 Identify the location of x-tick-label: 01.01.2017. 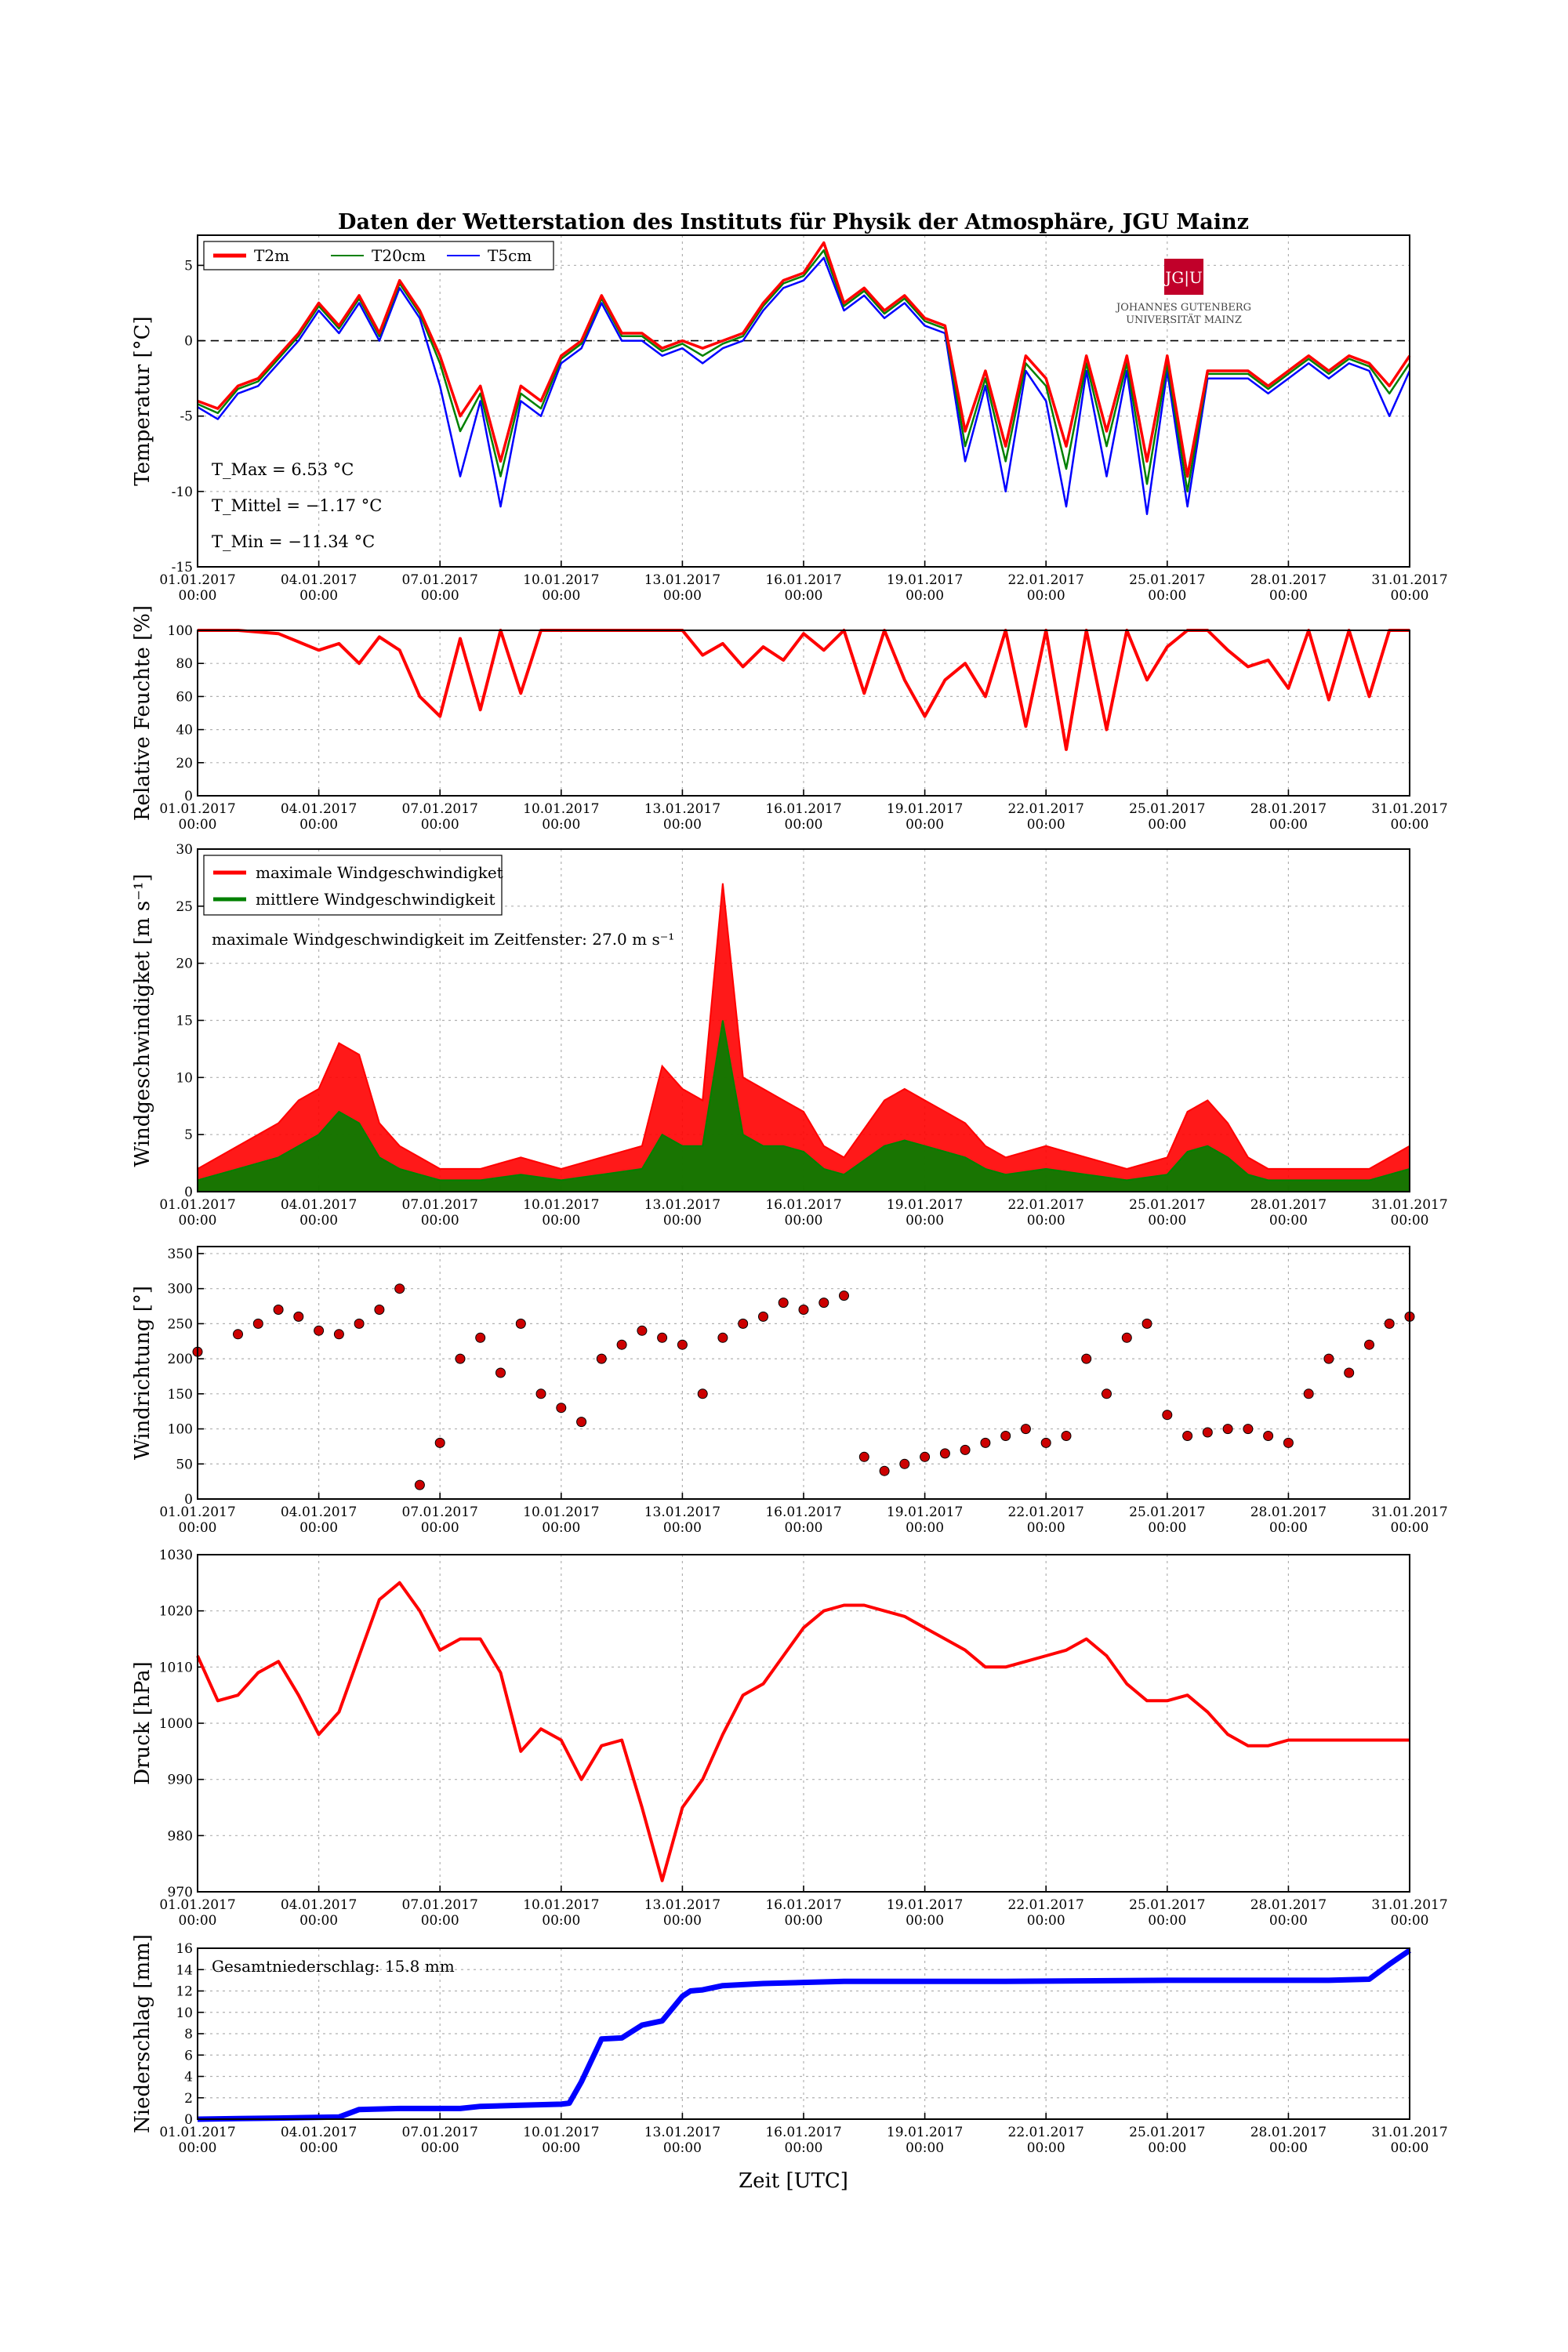
(197, 1512).